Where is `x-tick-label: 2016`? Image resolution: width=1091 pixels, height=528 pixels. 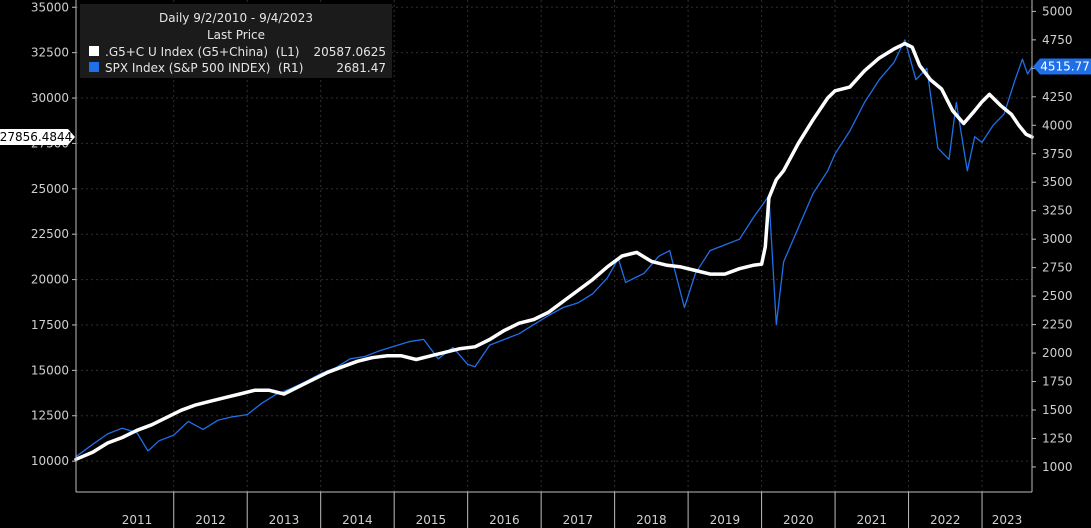
x-tick-label: 2016 is located at coordinates (504, 520).